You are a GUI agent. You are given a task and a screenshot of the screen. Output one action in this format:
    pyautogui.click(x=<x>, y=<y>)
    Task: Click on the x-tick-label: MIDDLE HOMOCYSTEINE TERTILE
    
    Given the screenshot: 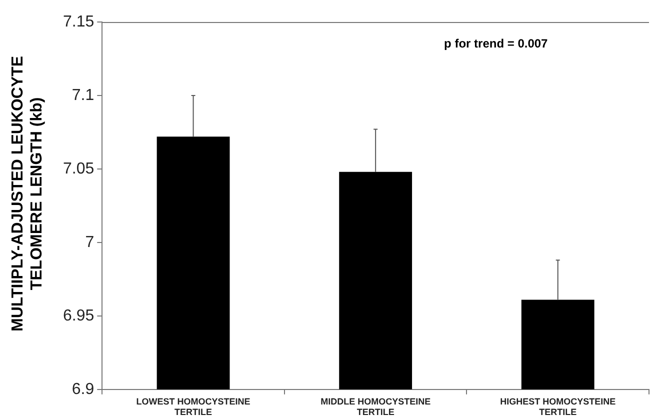 What is the action you would take?
    pyautogui.click(x=375, y=407)
    